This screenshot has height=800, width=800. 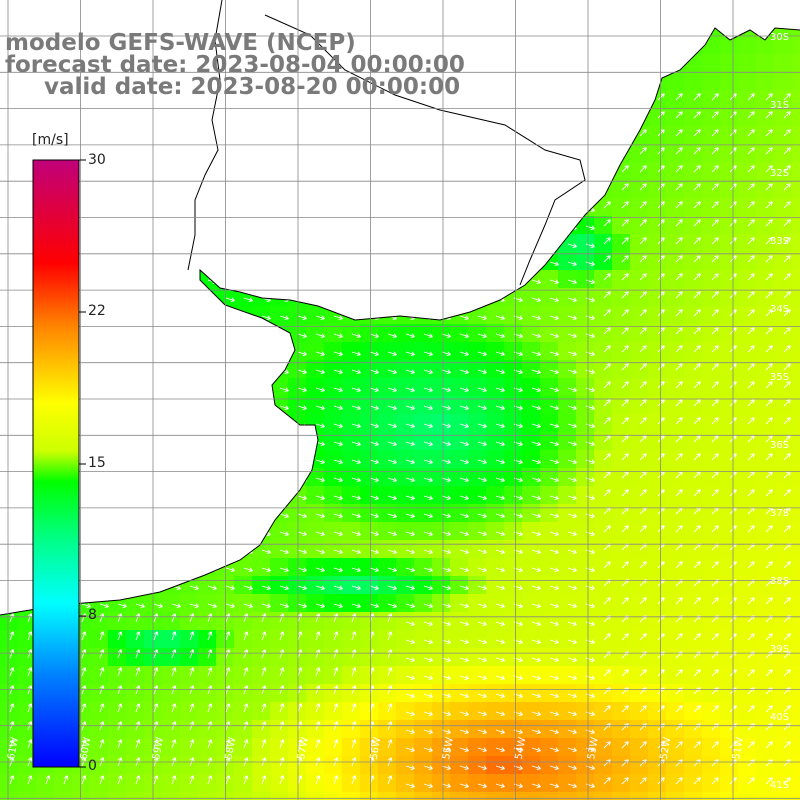 I want to click on lon-label: 58W, so click(x=231, y=748).